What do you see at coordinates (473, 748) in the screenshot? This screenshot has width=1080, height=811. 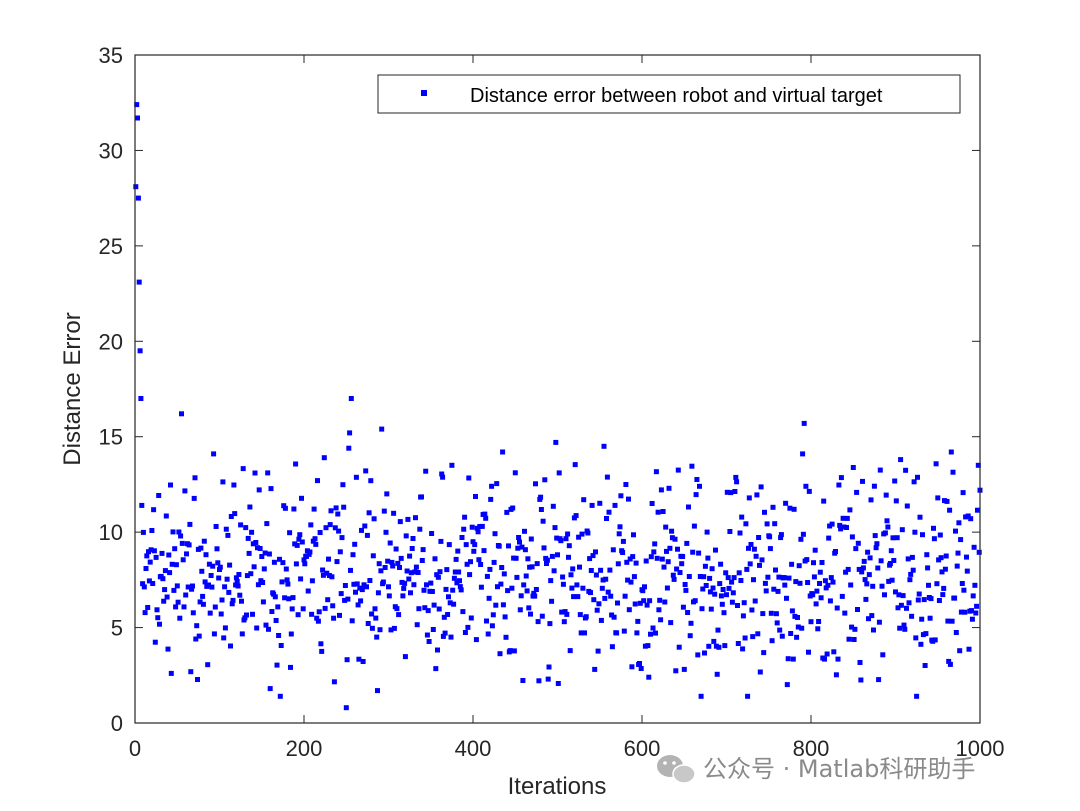 I see `x-tick-label: 400` at bounding box center [473, 748].